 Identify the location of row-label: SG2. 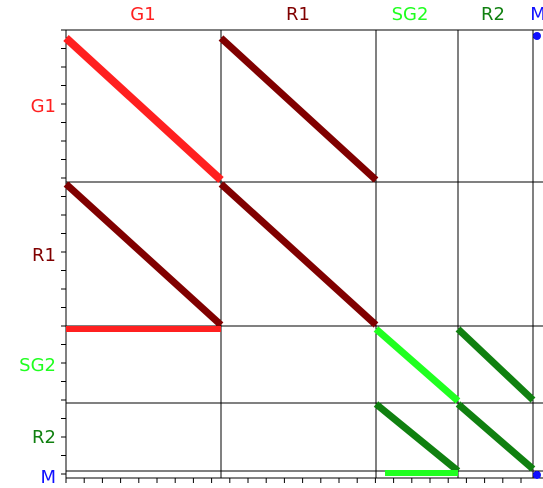
(37, 365).